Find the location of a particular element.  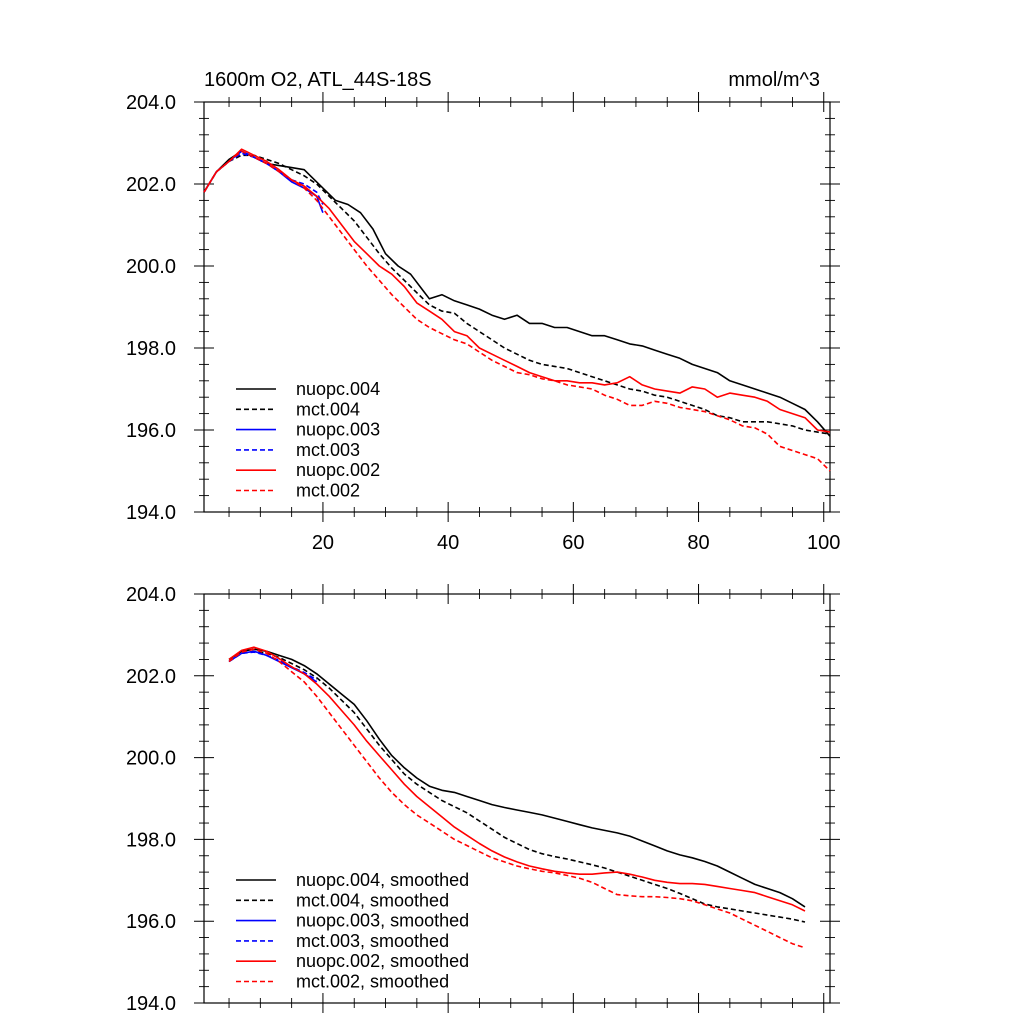

x-tick-label: 80 is located at coordinates (698, 543).